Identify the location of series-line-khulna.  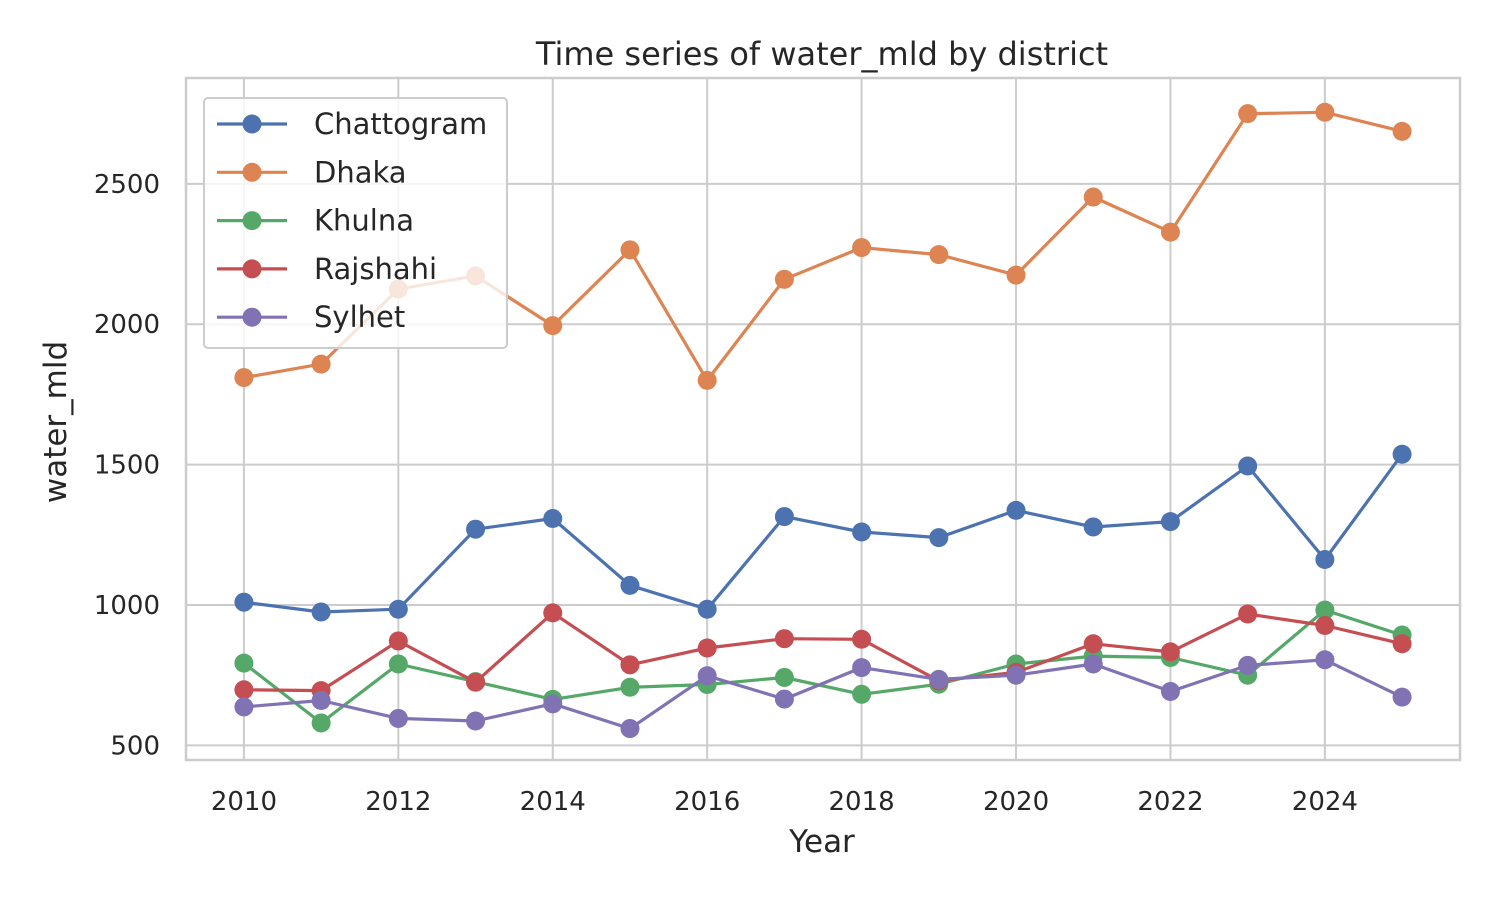
(822, 666).